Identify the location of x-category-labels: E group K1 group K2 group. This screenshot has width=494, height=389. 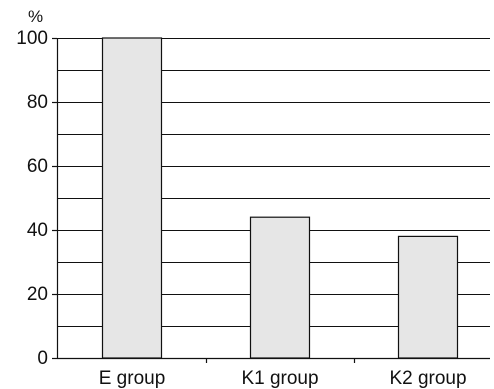
(283, 378).